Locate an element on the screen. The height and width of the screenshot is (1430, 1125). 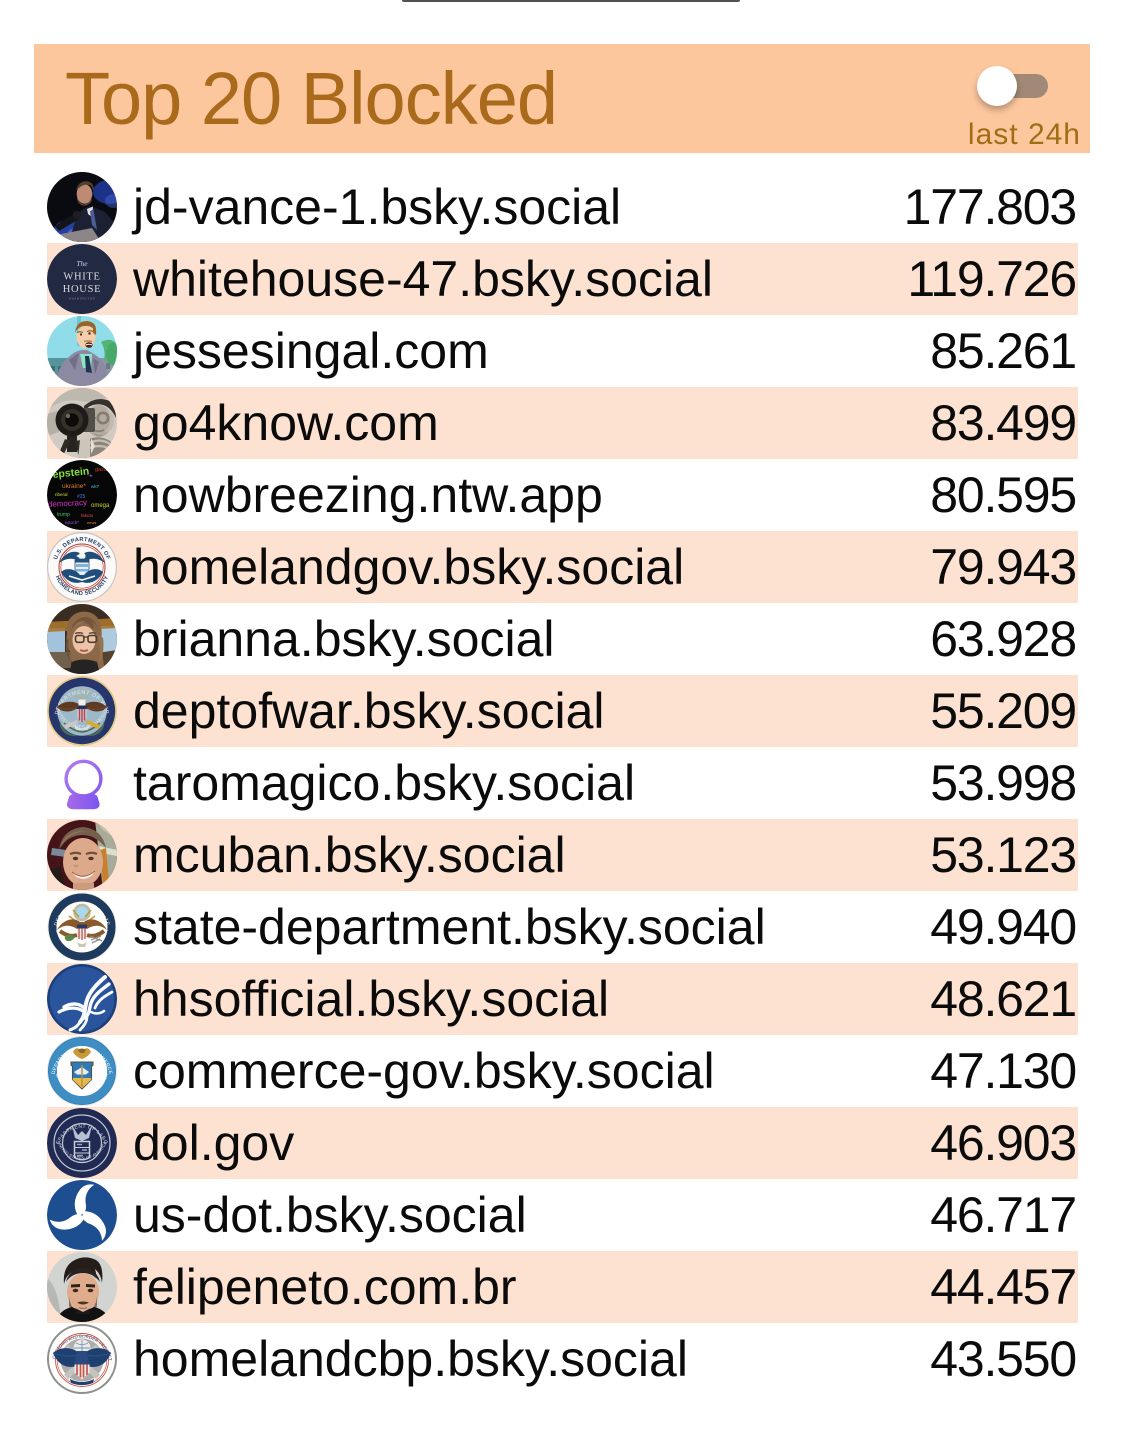
svg-text: riberal is located at coordinates (61, 494).